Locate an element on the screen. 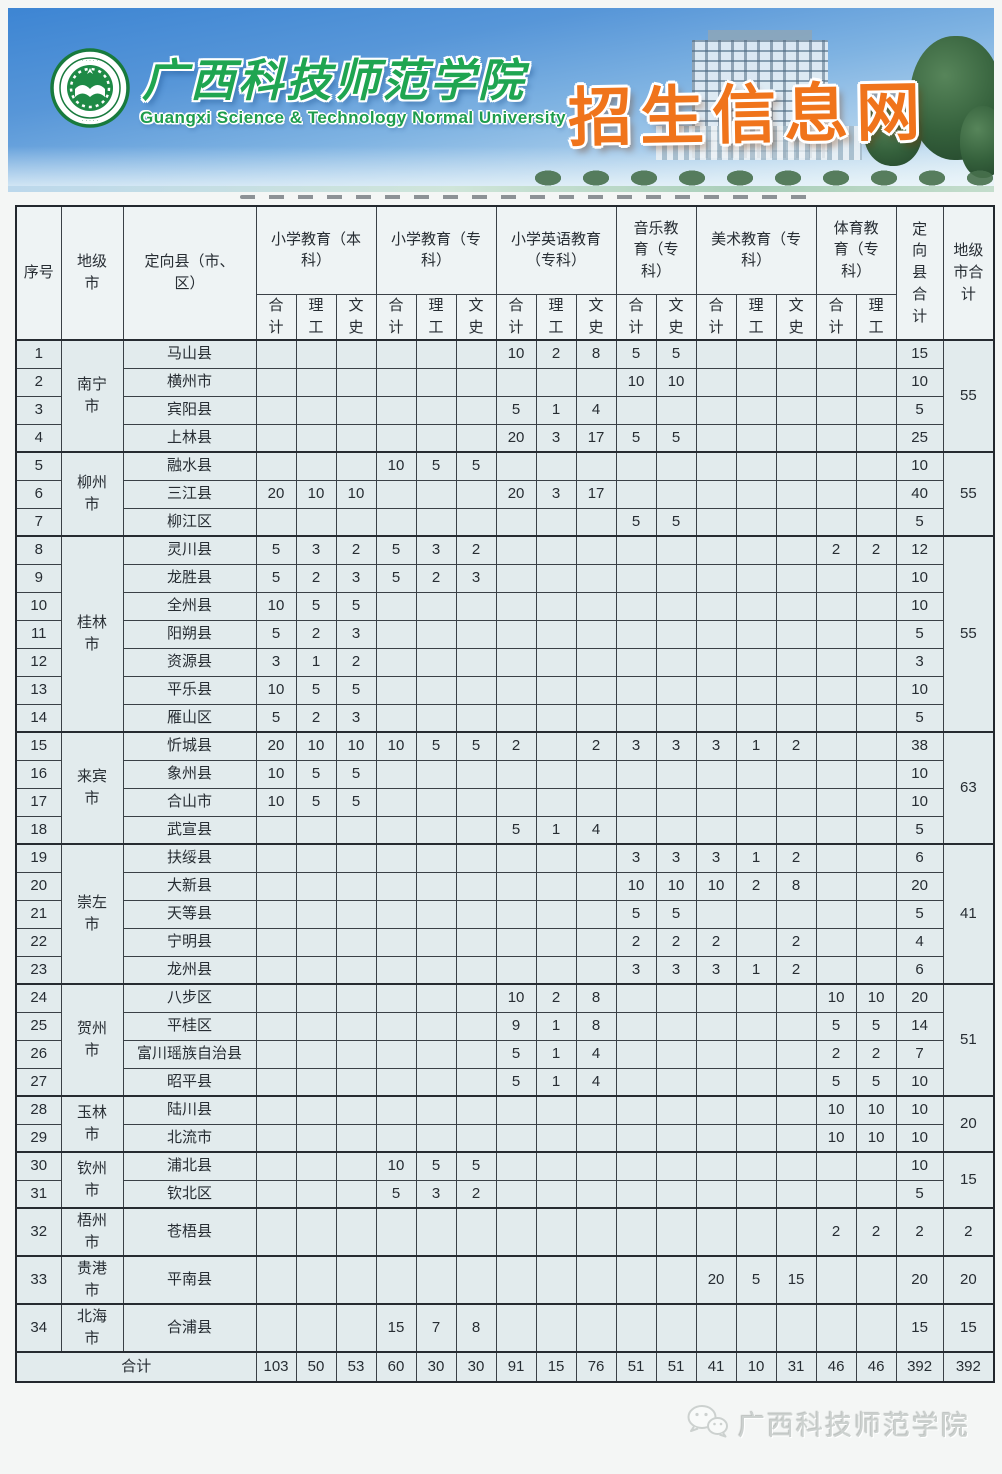 The height and width of the screenshot is (1474, 1002). header-county: 定向县（市、区） is located at coordinates (189, 273).